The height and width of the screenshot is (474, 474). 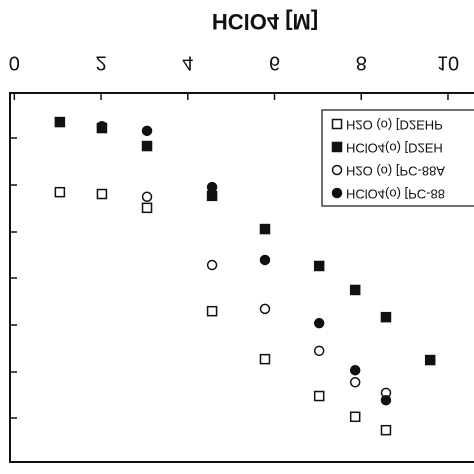 I want to click on x-tick-label: 6, so click(x=274, y=63).